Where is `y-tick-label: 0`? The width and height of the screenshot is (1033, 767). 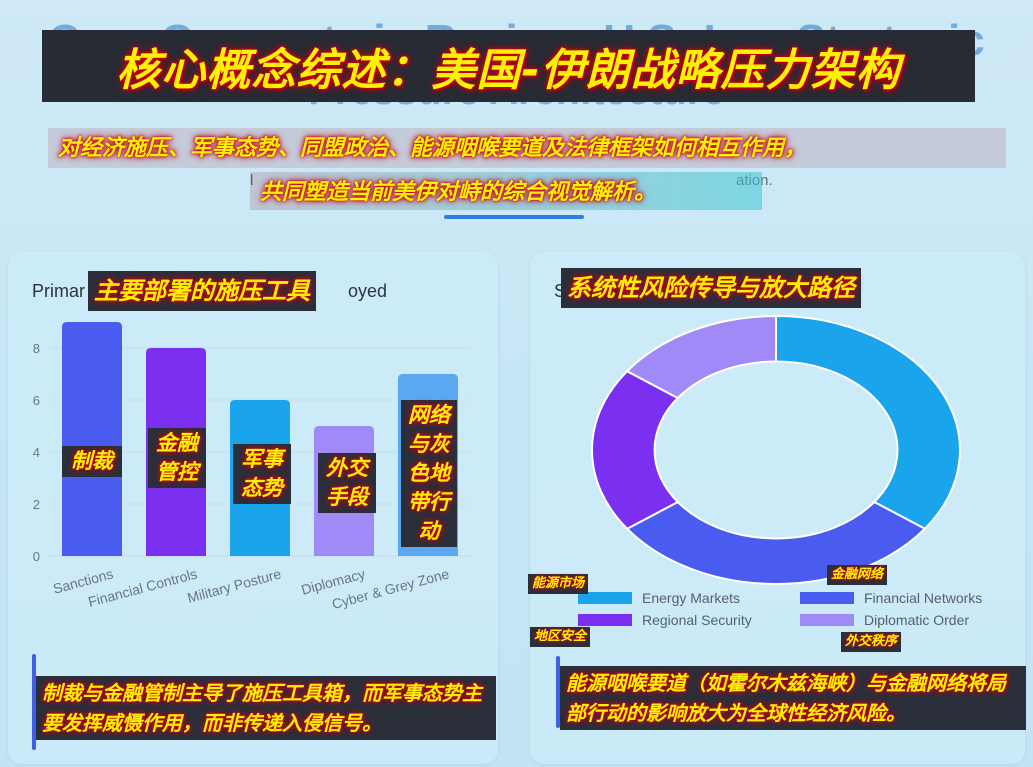 y-tick-label: 0 is located at coordinates (36, 556).